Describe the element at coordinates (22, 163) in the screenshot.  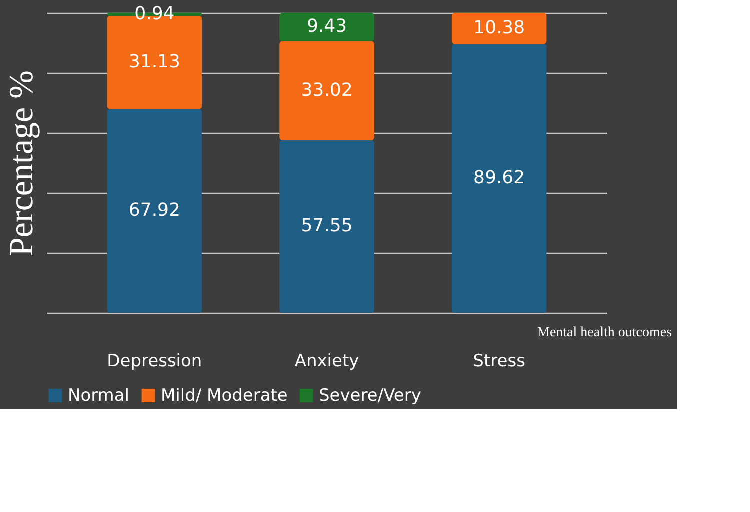
I see `y-axis-title: Percentage %` at that location.